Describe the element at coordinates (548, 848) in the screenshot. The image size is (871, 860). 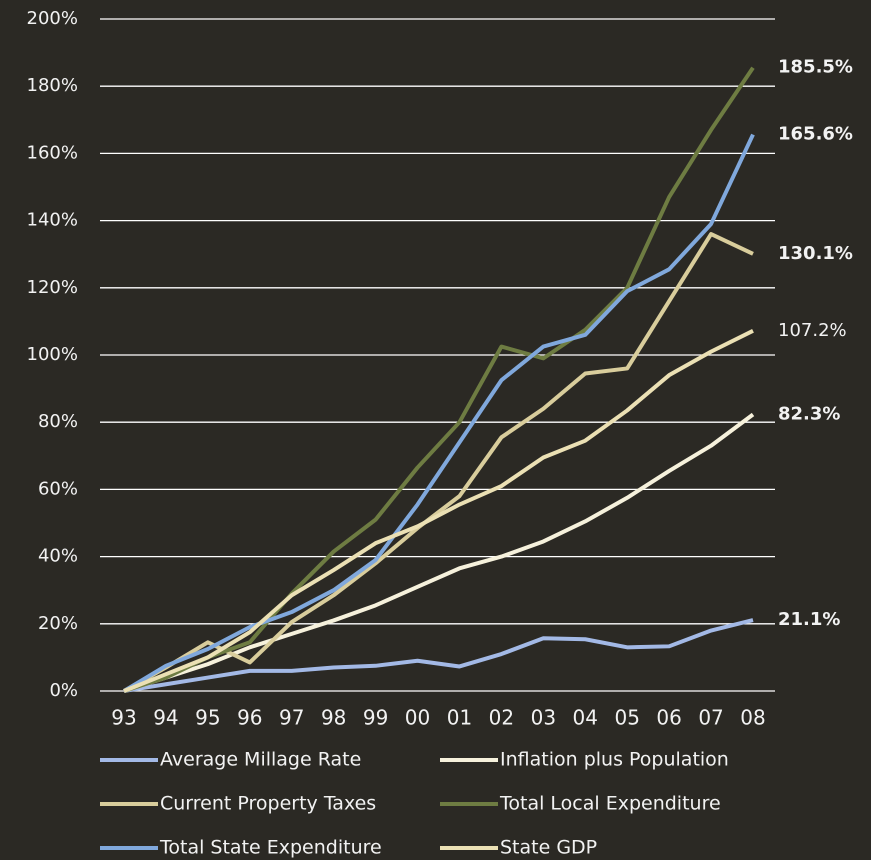
I see `legend-label: State GDP` at that location.